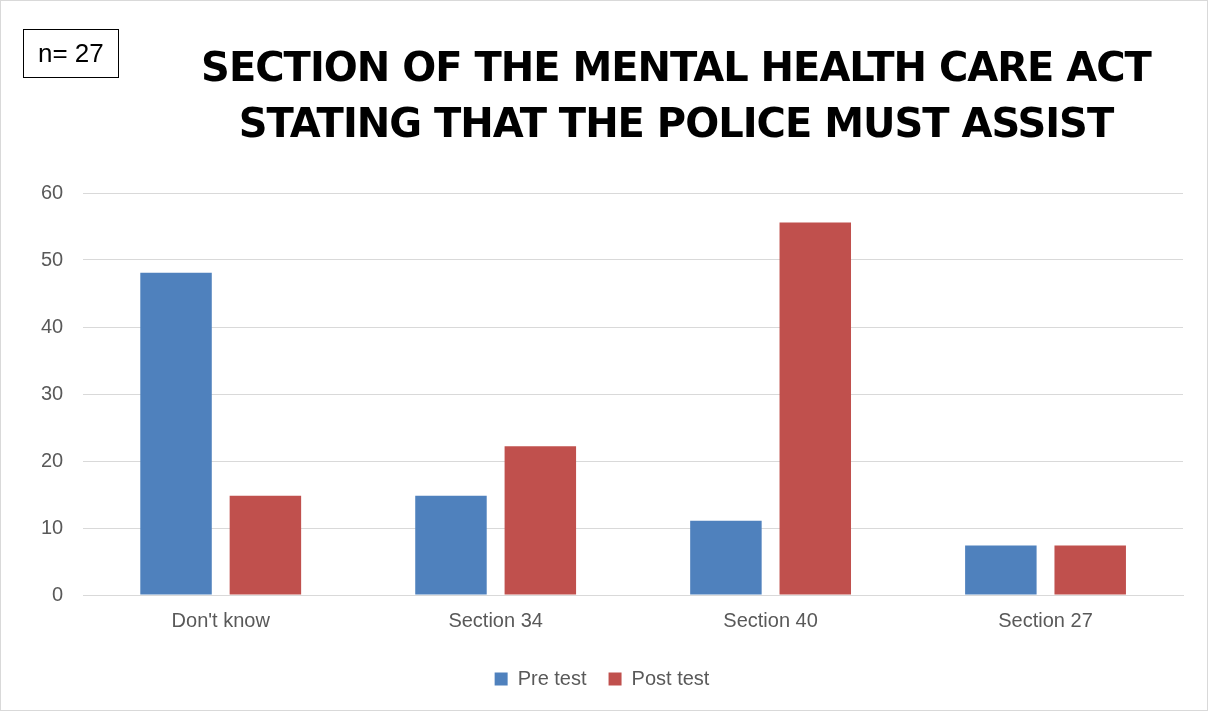  Describe the element at coordinates (52, 392) in the screenshot. I see `y-tick-label: 30` at that location.